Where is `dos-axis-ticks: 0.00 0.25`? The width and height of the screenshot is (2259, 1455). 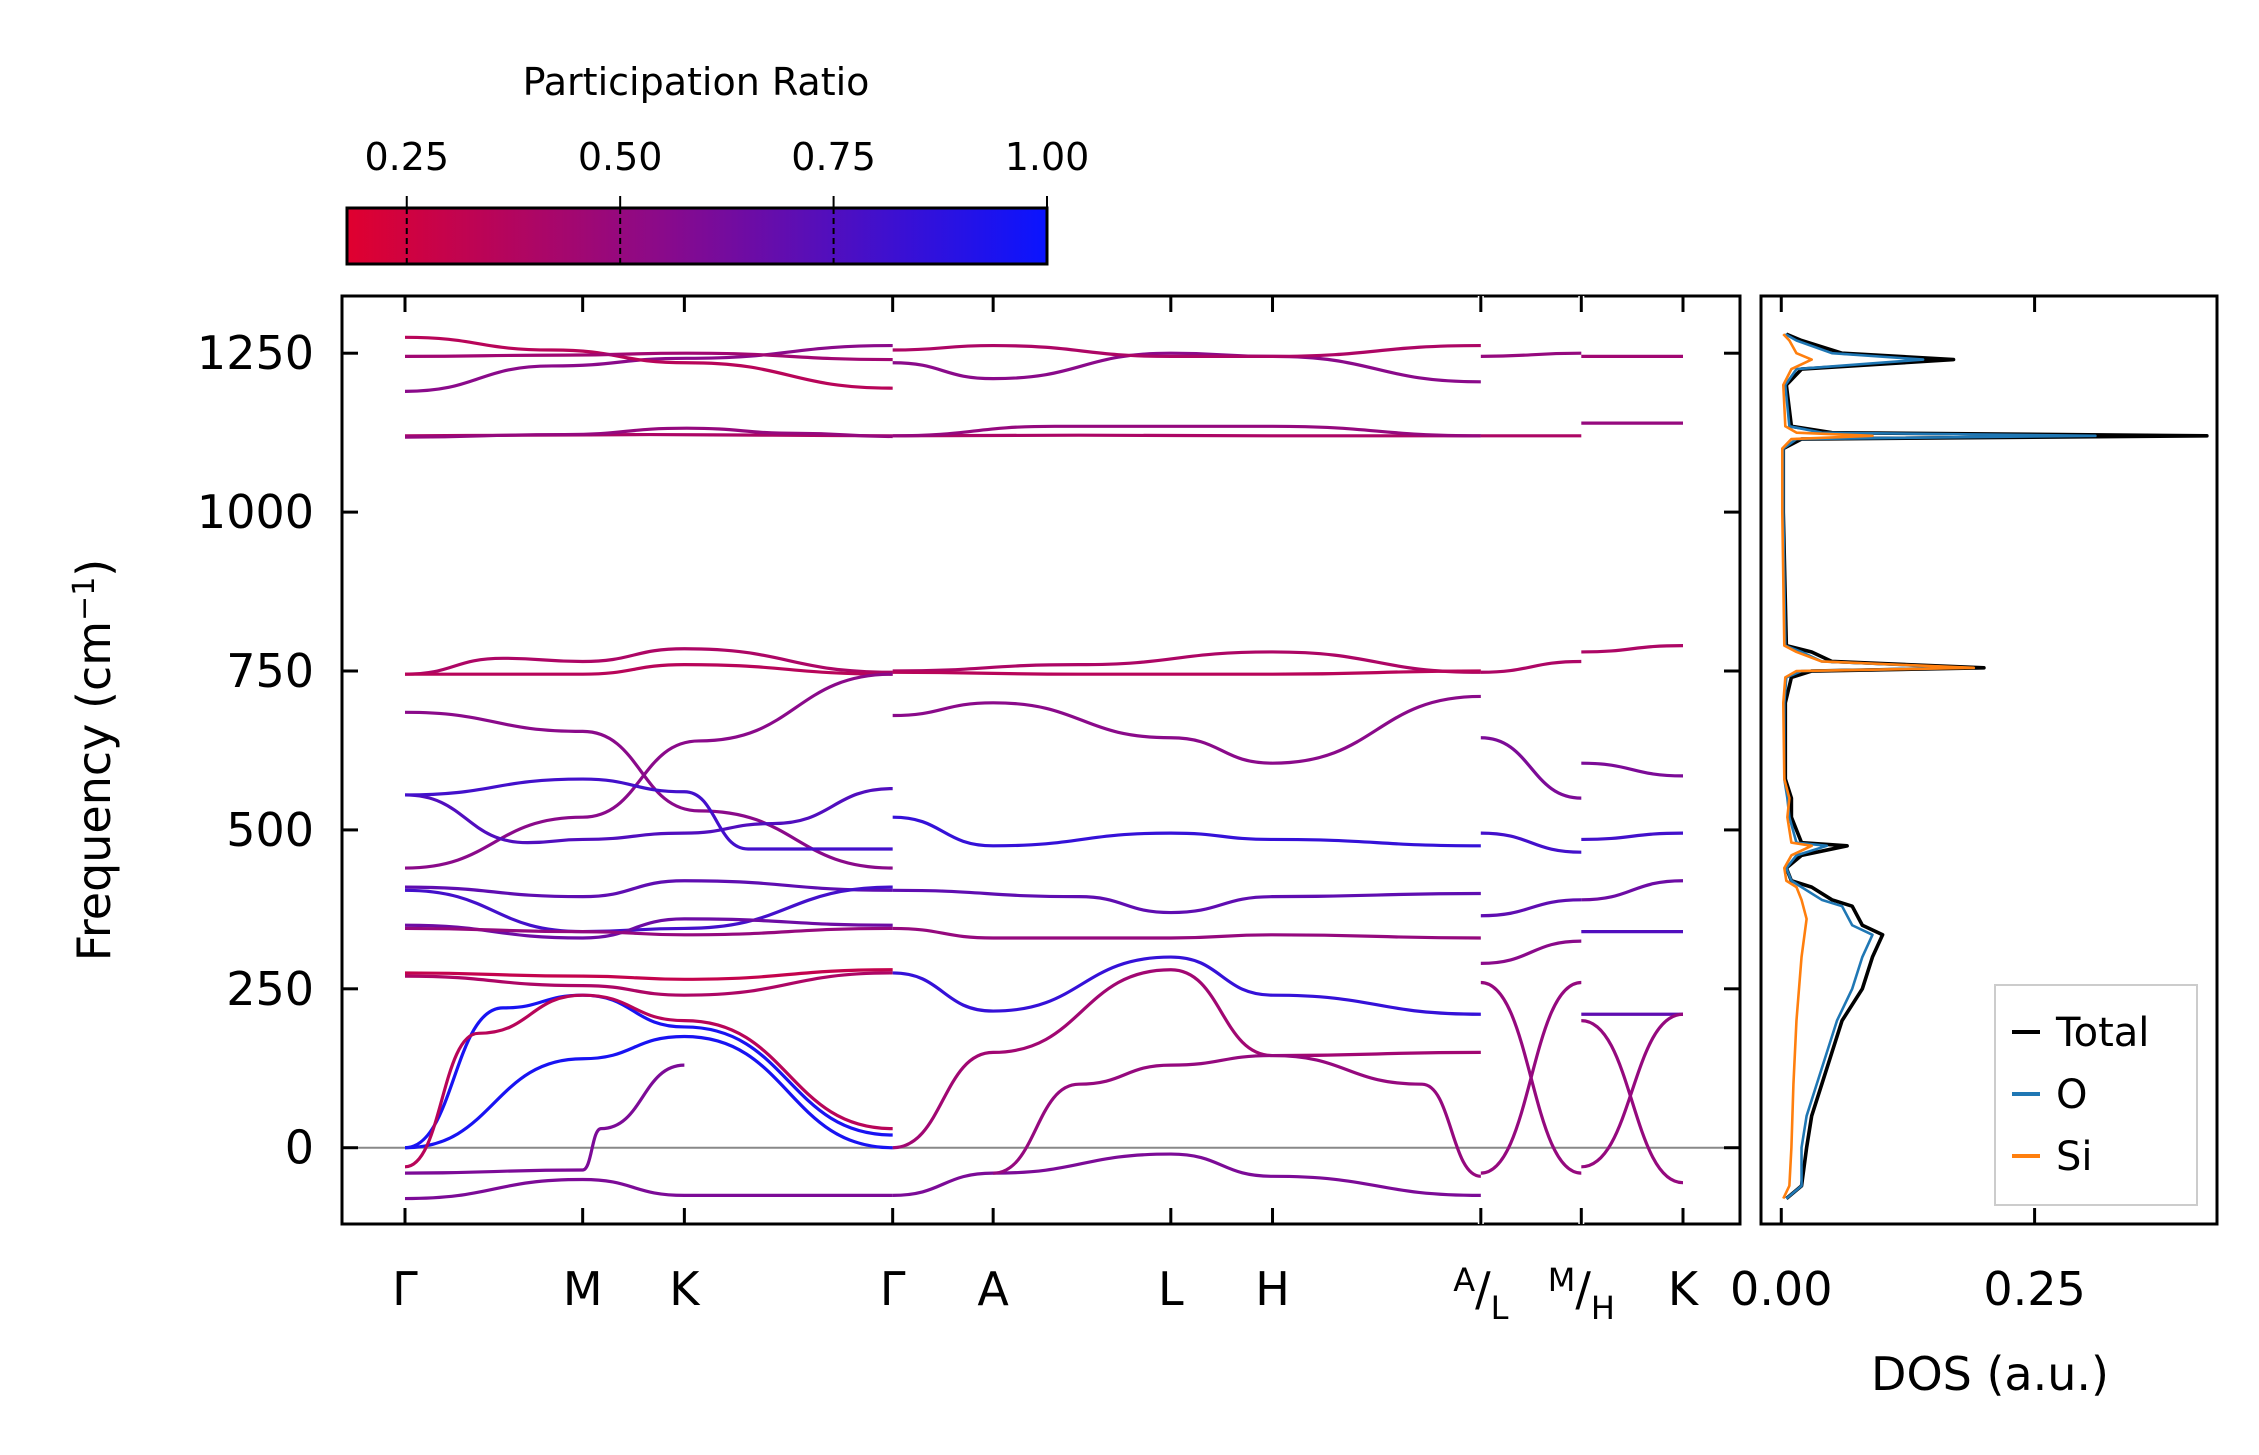 dos-axis-ticks: 0.00 0.25 is located at coordinates (1908, 806).